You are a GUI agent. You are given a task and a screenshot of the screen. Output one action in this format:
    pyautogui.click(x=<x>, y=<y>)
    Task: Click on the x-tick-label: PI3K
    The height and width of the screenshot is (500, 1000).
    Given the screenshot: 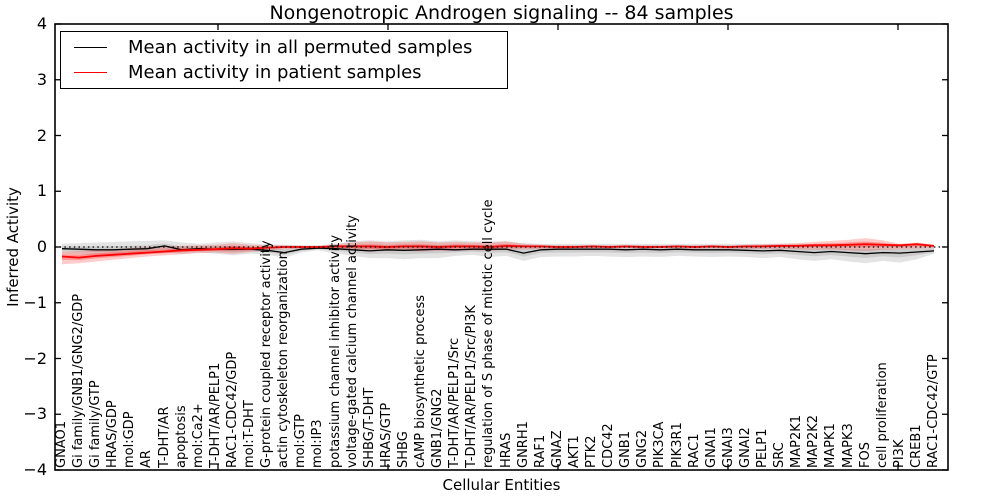 What is the action you would take?
    pyautogui.click(x=899, y=453)
    